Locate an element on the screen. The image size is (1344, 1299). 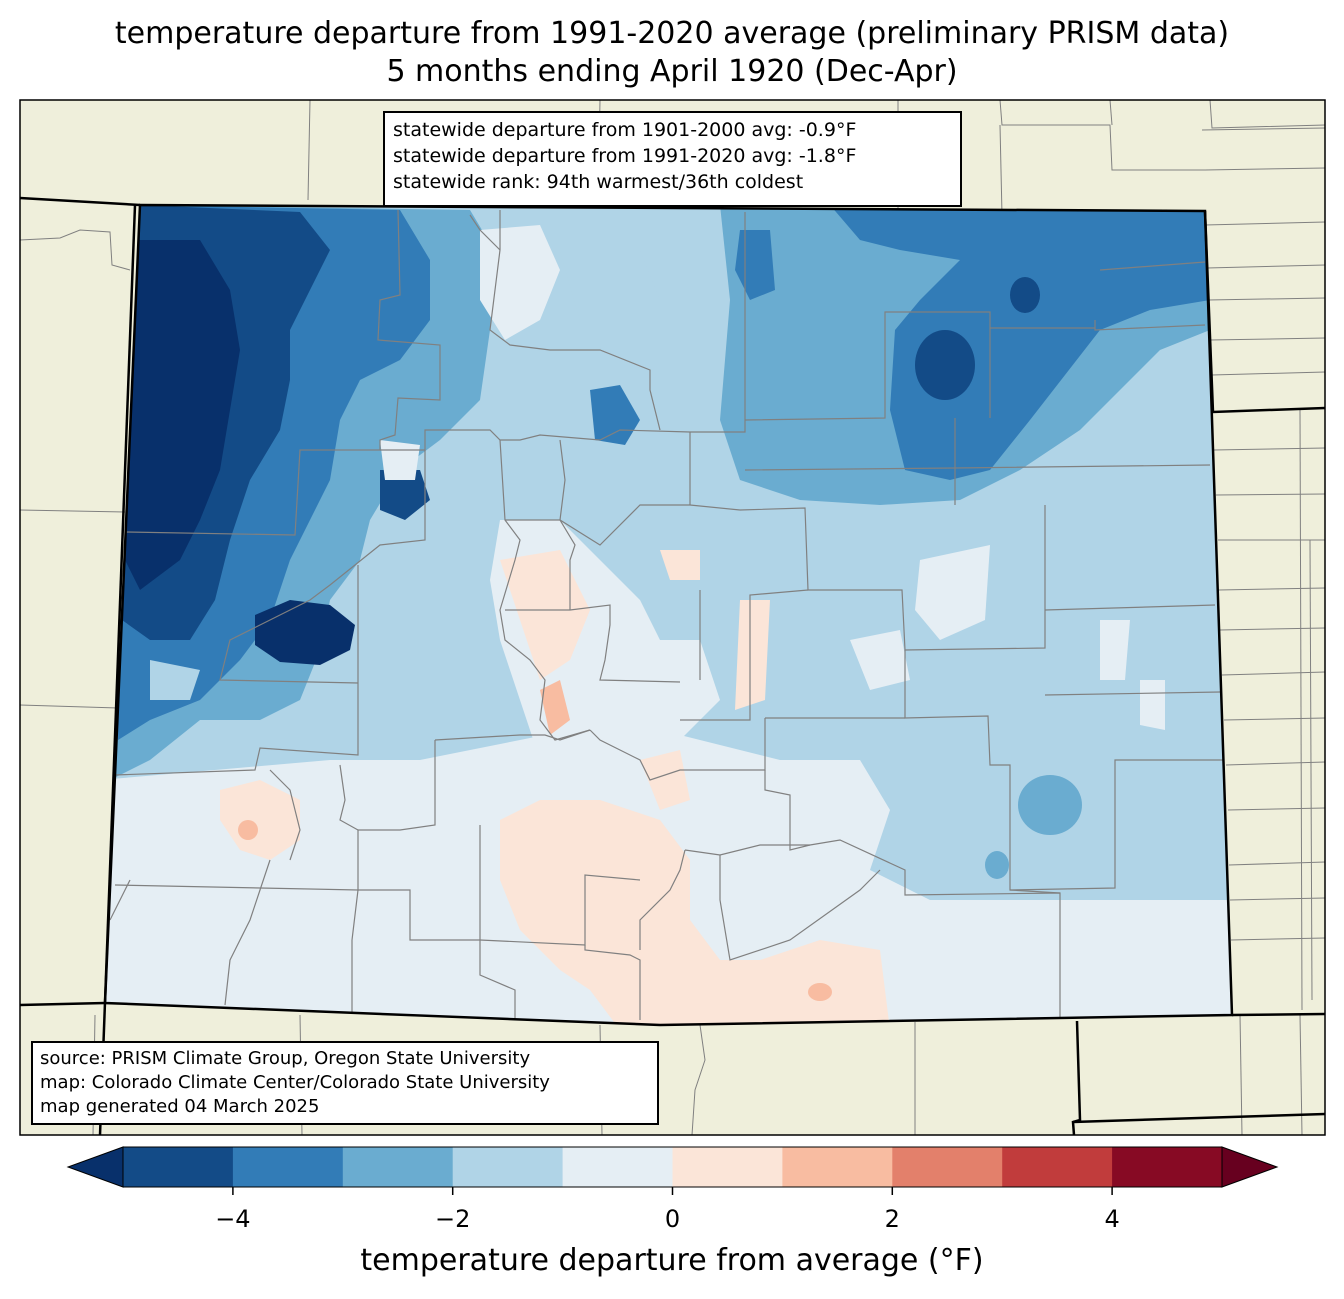
colorbar-under-extension is located at coordinates (95, 1167).